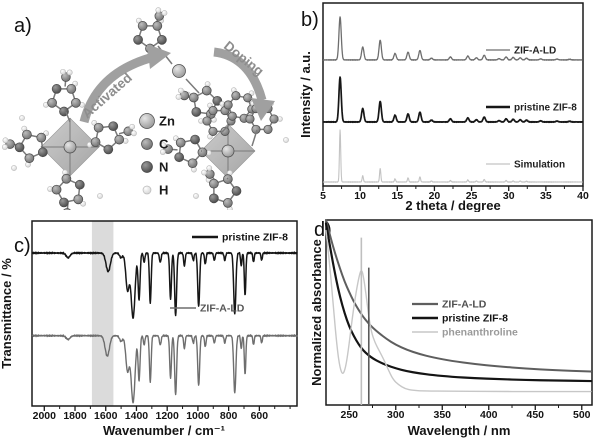 This screenshot has height=447, width=600. Describe the element at coordinates (147, 144) in the screenshot. I see `legend-atom-C-icon` at that location.